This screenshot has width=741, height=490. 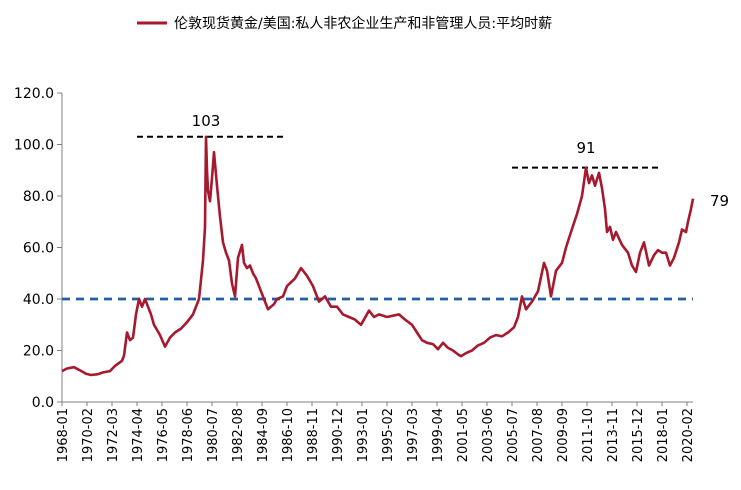 What do you see at coordinates (460, 161) in the screenshot?
I see `annotations: 103 91 79` at bounding box center [460, 161].